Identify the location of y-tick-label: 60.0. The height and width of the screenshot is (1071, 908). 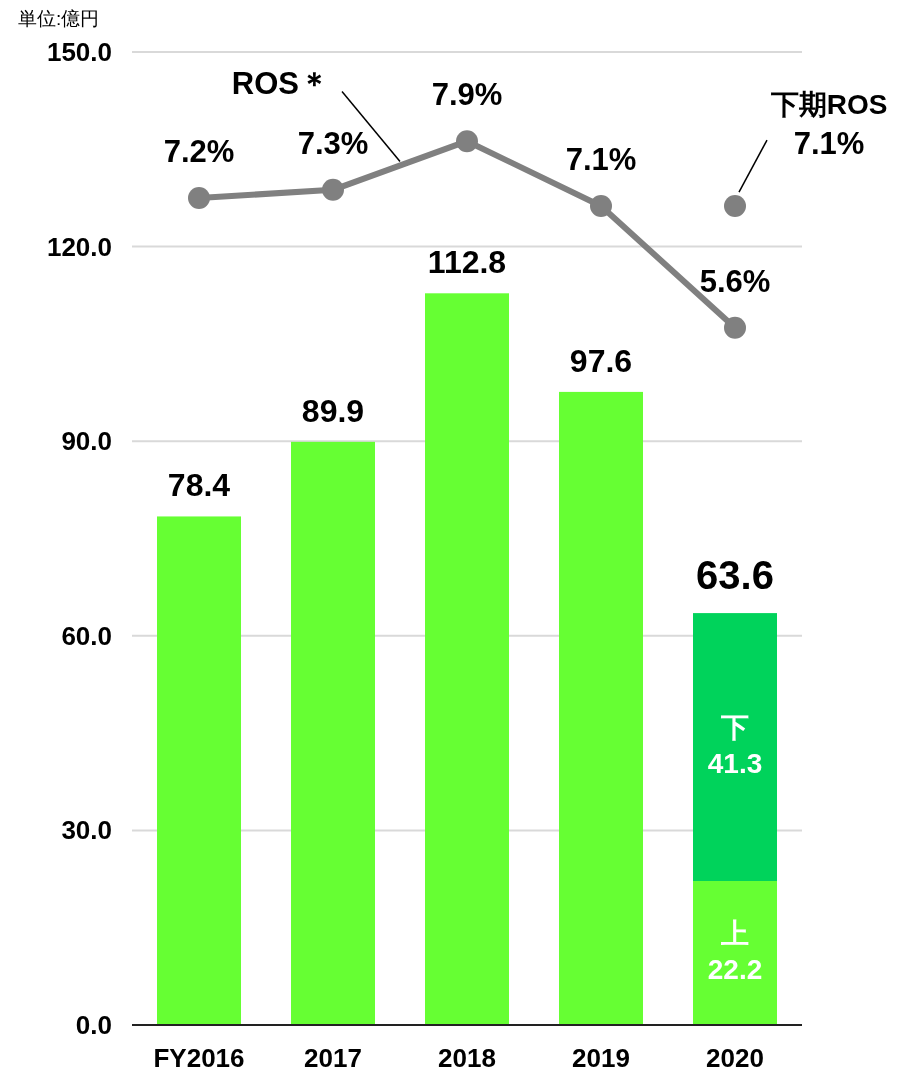
(86, 635).